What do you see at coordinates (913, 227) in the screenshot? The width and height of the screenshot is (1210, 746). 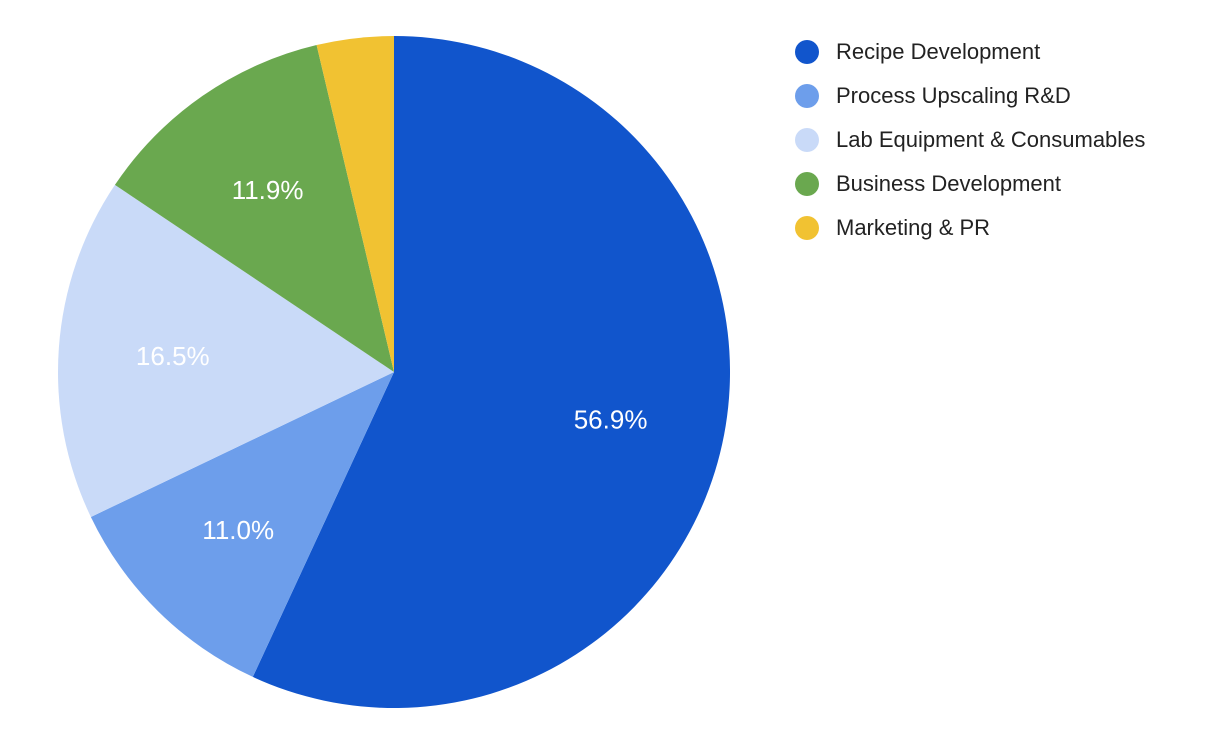 I see `legend-label: Marketing & PR` at bounding box center [913, 227].